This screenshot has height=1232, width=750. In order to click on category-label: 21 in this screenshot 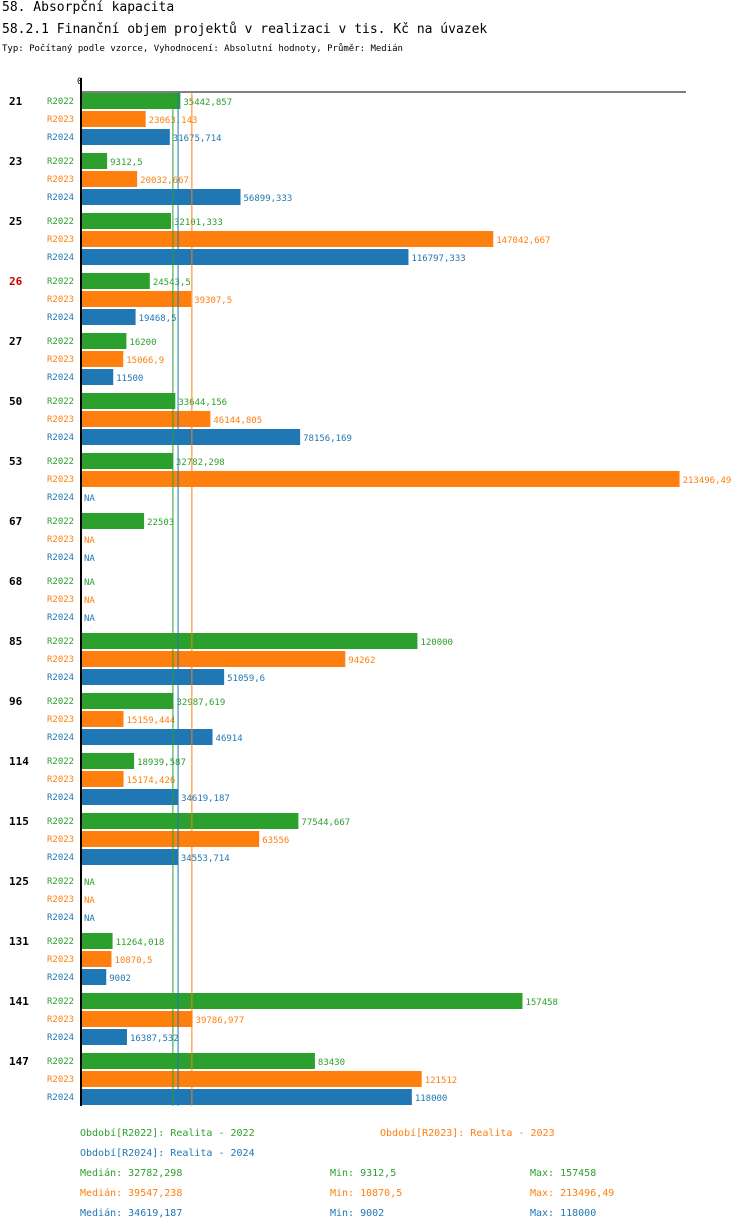, I will do `click(16, 101)`.